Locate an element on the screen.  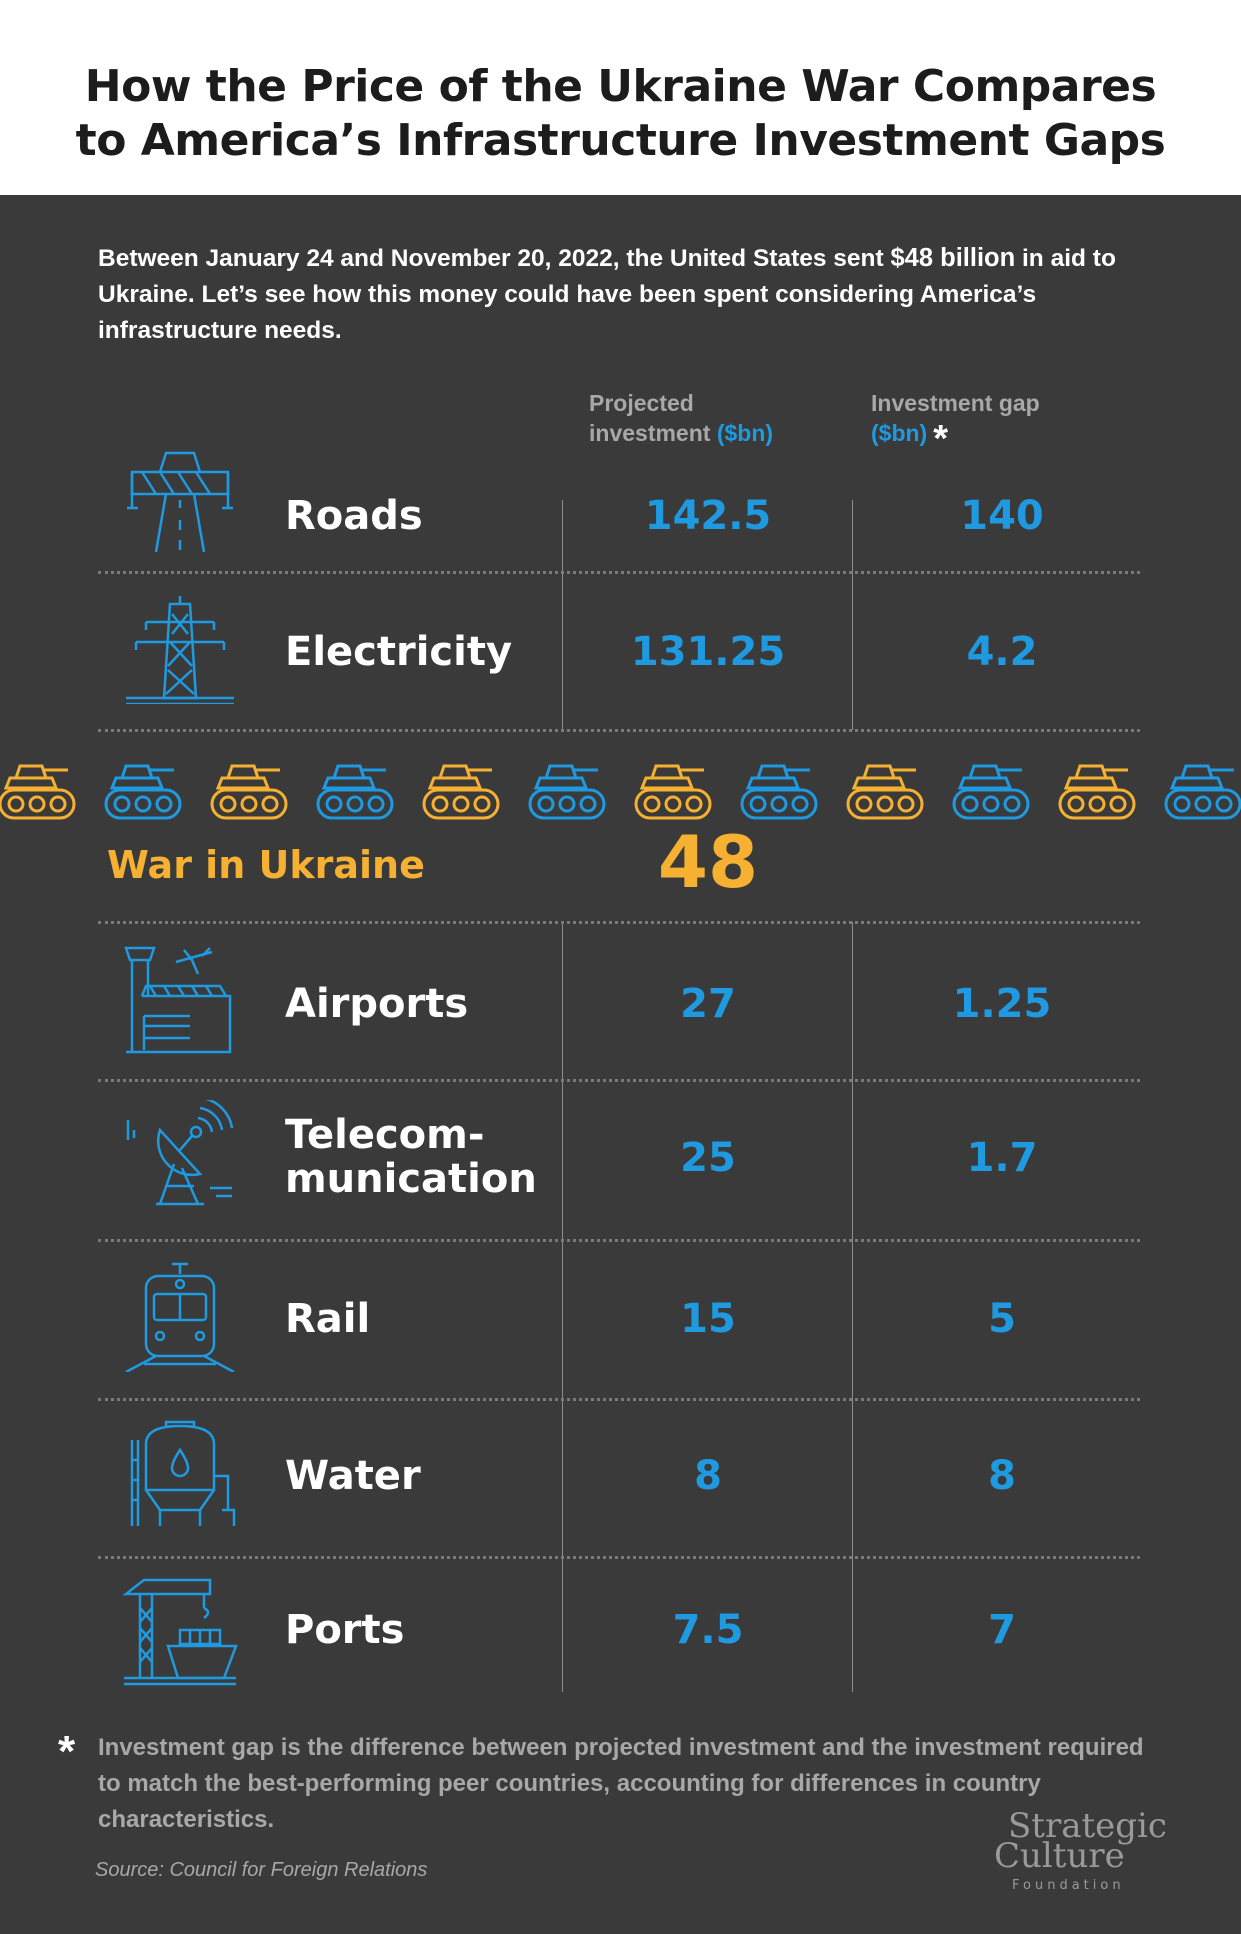
source-credit: Source: Council for Foreign Relations is located at coordinates (261, 1870).